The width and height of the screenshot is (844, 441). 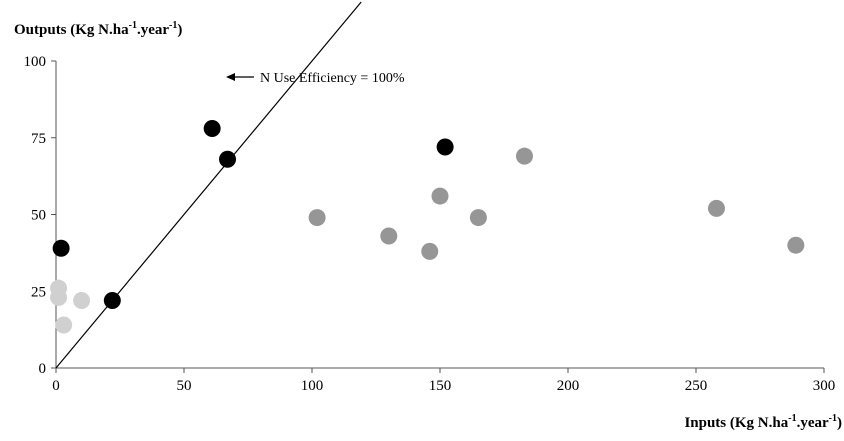 What do you see at coordinates (153, 30) in the screenshot?
I see `y-axis-title-mid: .year` at bounding box center [153, 30].